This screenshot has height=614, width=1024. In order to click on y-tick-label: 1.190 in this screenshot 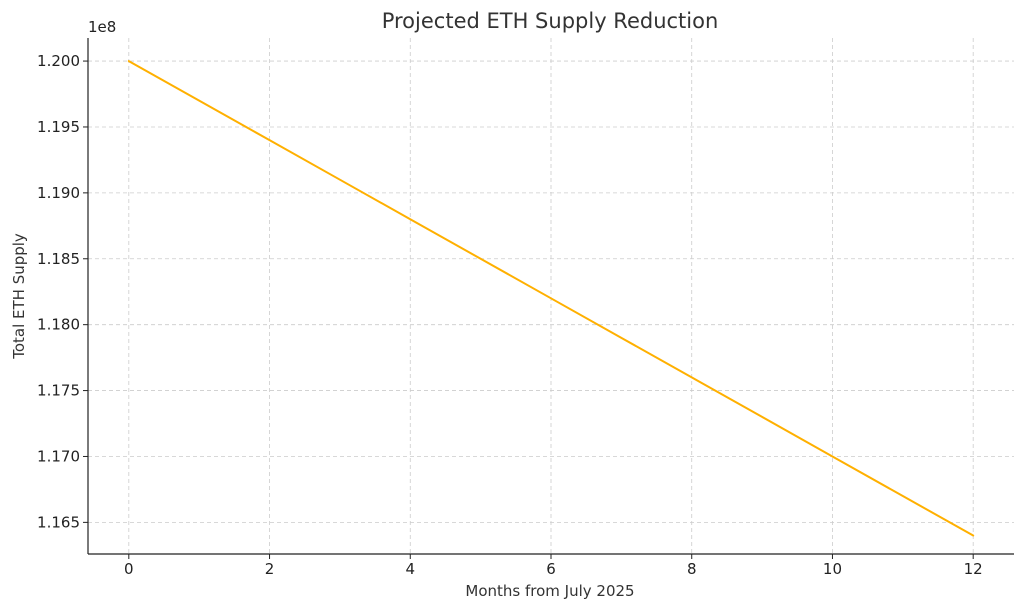, I will do `click(58, 193)`.